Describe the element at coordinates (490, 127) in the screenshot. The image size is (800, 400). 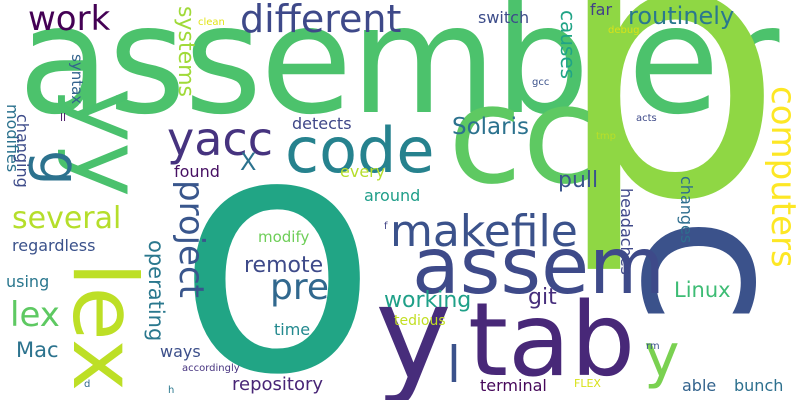
I see `word-solaris: Solaris` at that location.